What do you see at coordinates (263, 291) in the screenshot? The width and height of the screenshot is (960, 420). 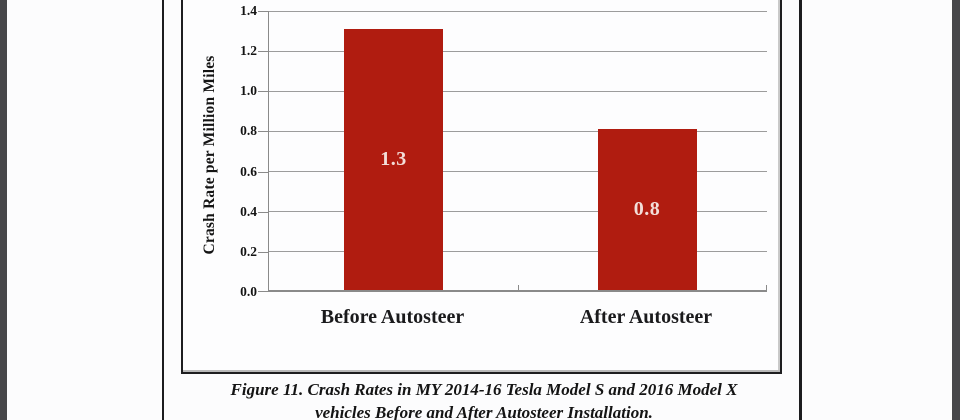 I see `y-tick-mark-0.0` at bounding box center [263, 291].